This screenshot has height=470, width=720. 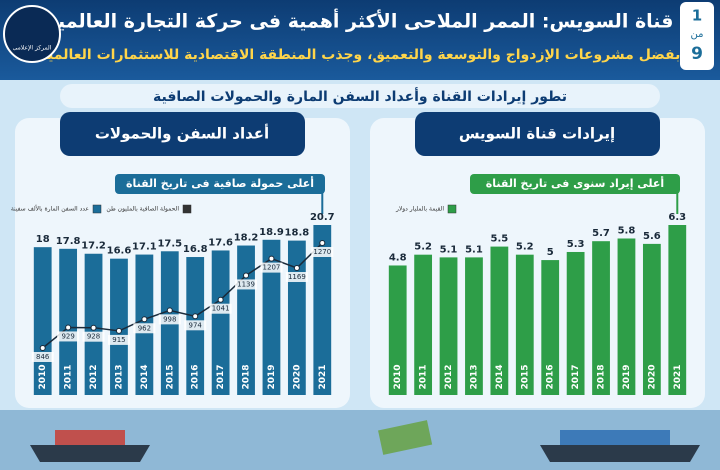 What do you see at coordinates (90, 453) in the screenshot?
I see `ship` at bounding box center [90, 453].